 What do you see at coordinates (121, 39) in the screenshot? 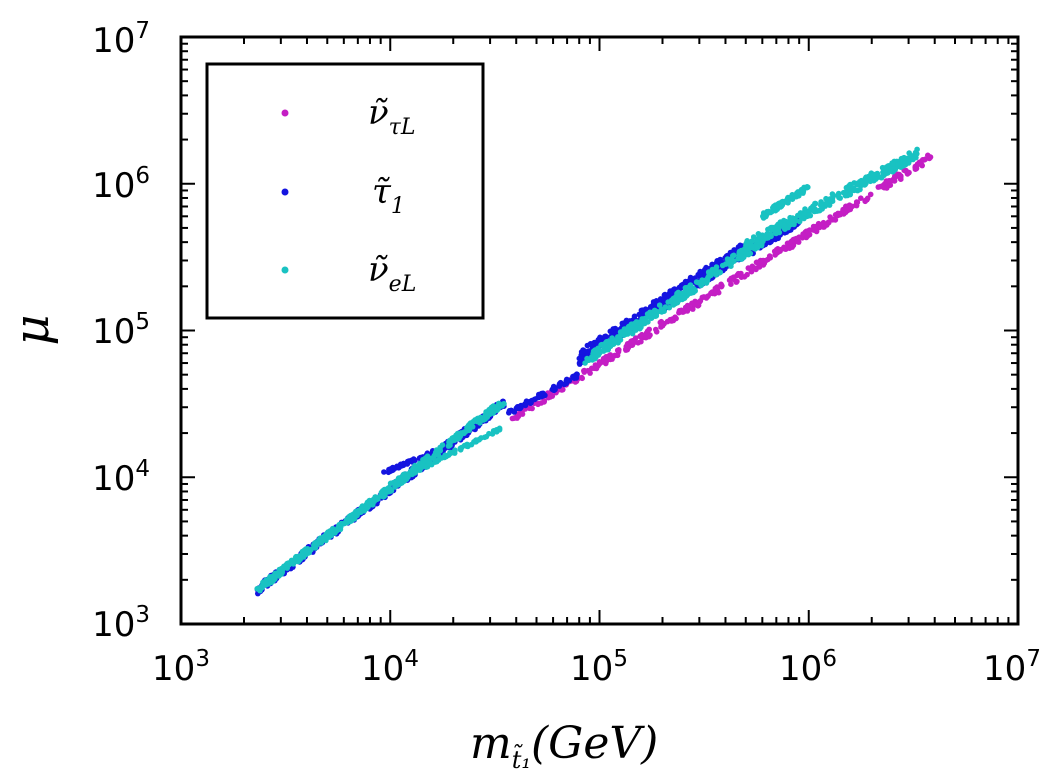
I see `y-tick-label: 107` at bounding box center [121, 39].